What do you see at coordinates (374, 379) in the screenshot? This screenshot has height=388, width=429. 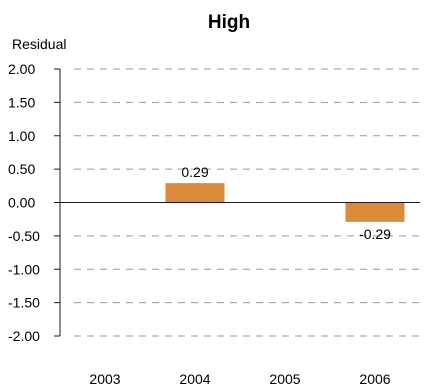 I see `x-tick-label: 2006` at bounding box center [374, 379].